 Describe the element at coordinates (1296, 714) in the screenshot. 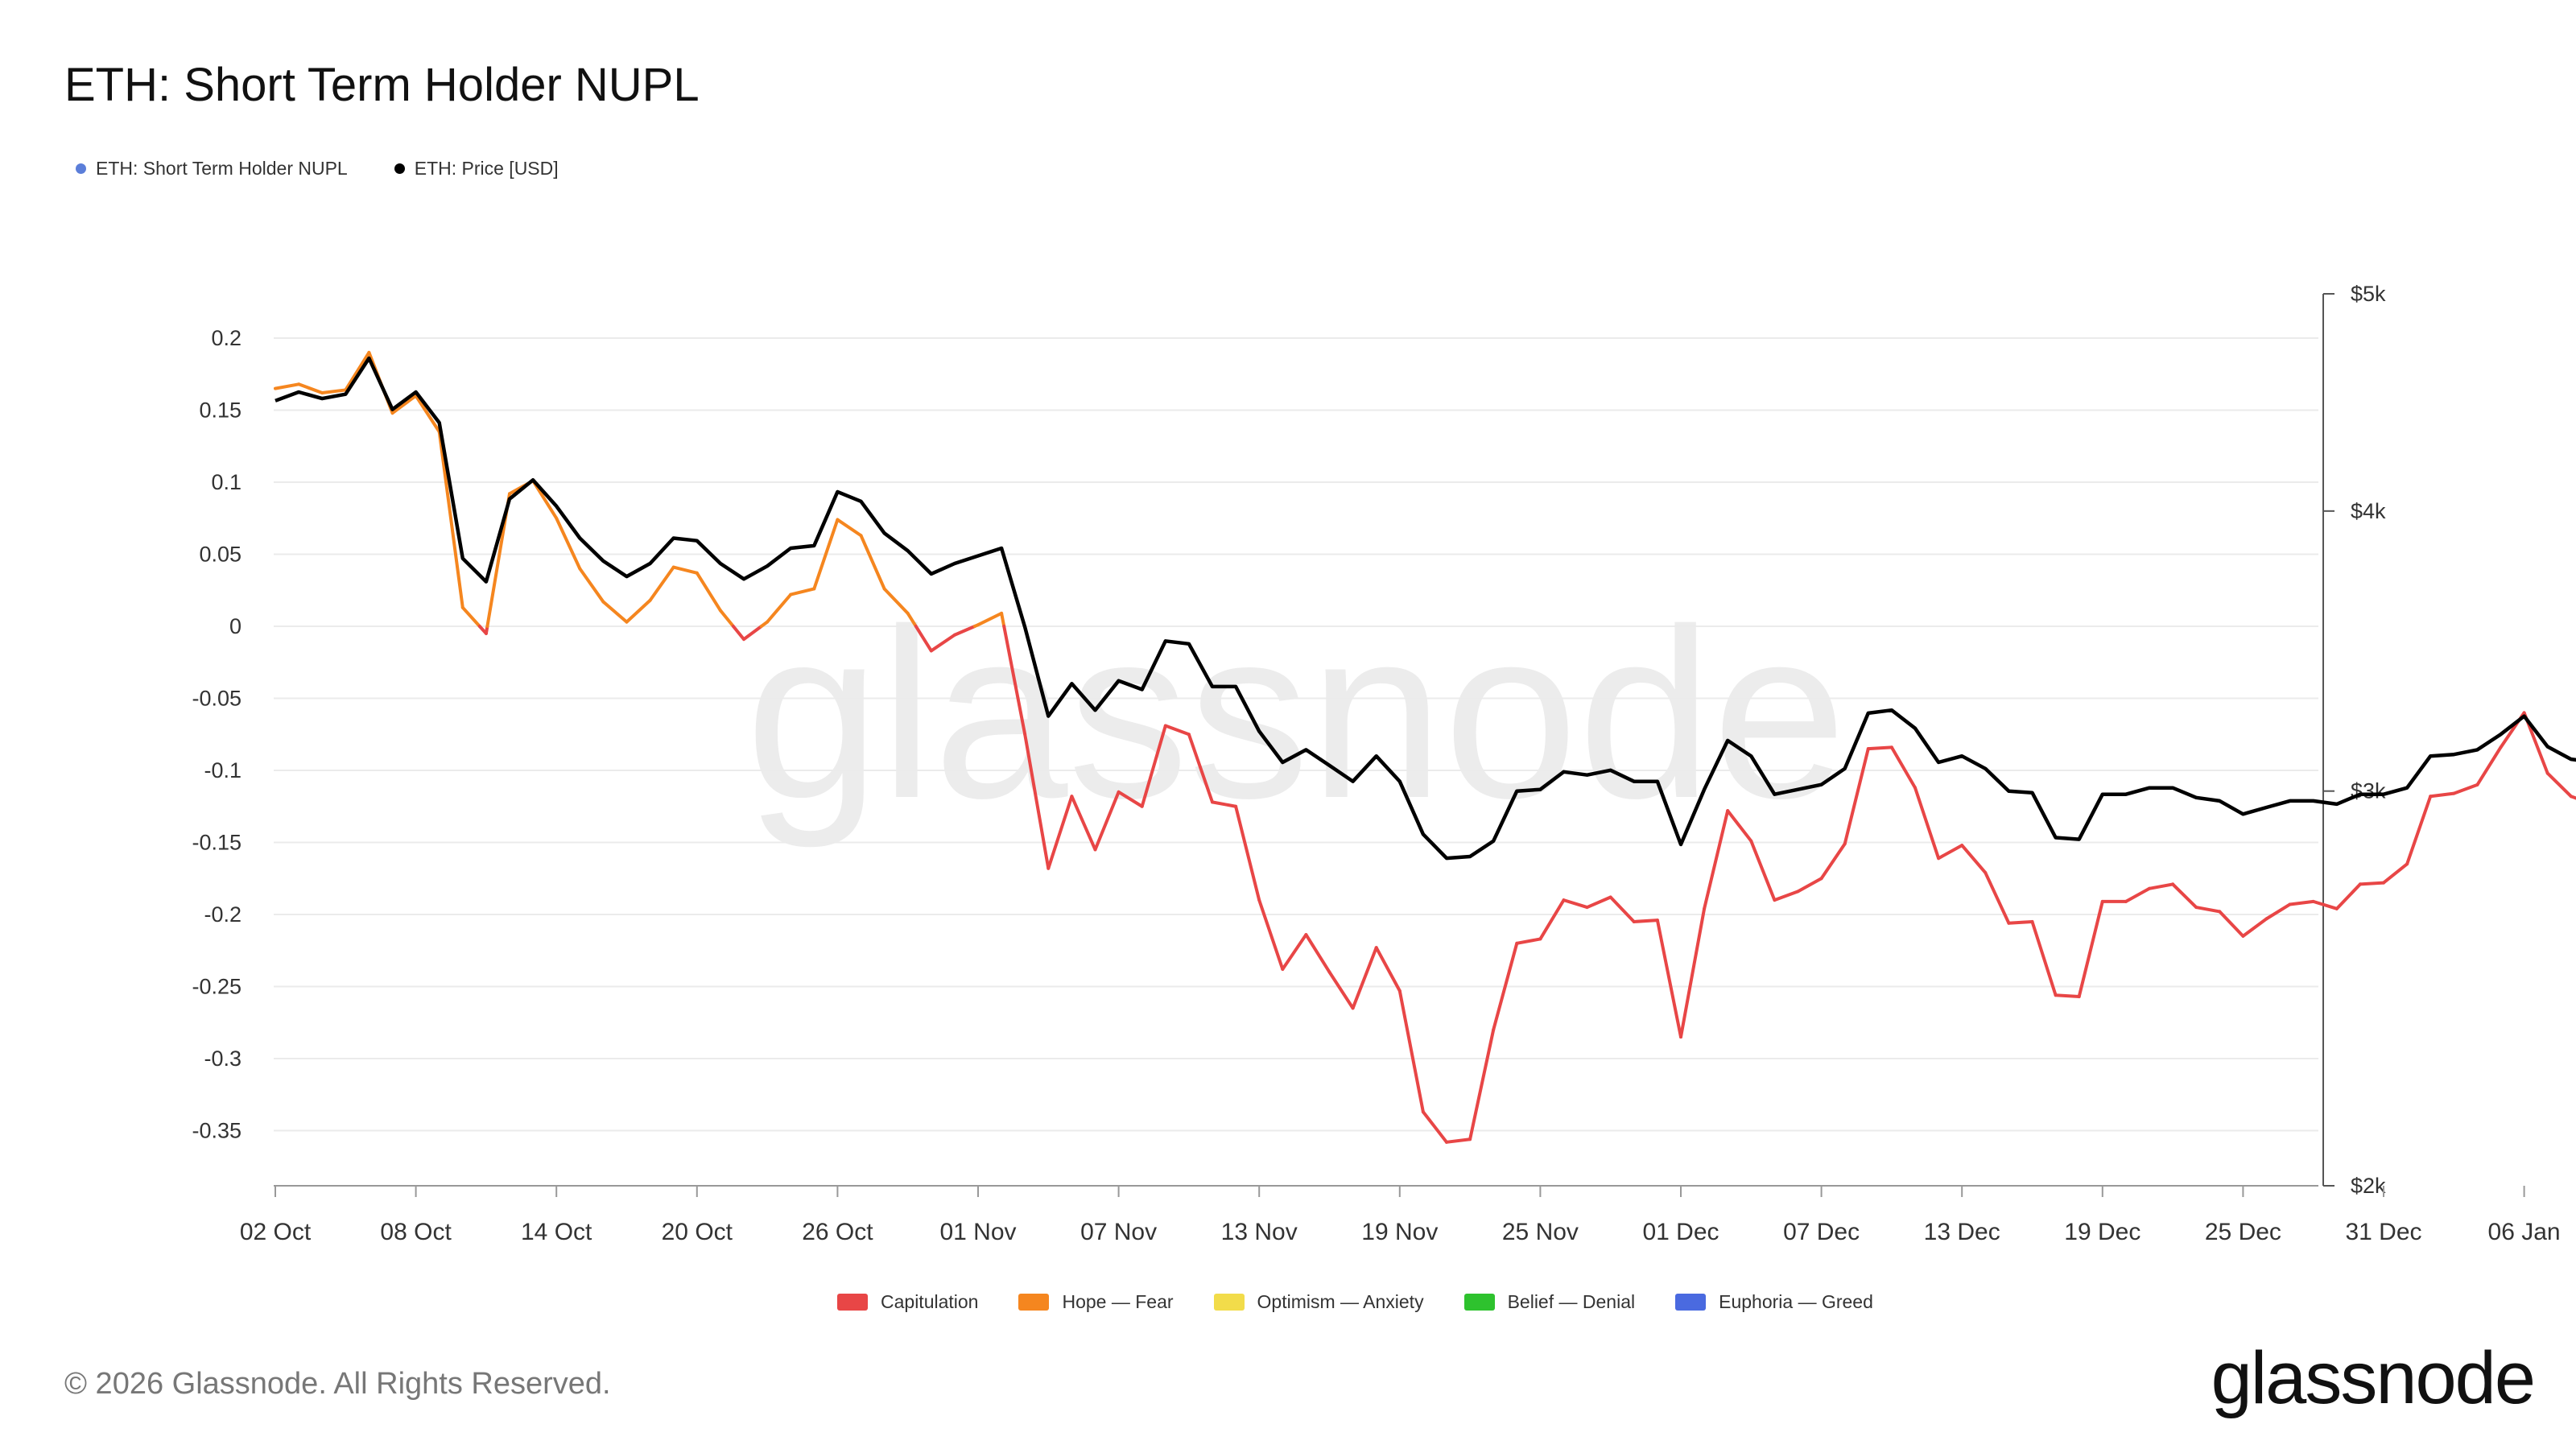

I see `watermark: glassnode` at that location.